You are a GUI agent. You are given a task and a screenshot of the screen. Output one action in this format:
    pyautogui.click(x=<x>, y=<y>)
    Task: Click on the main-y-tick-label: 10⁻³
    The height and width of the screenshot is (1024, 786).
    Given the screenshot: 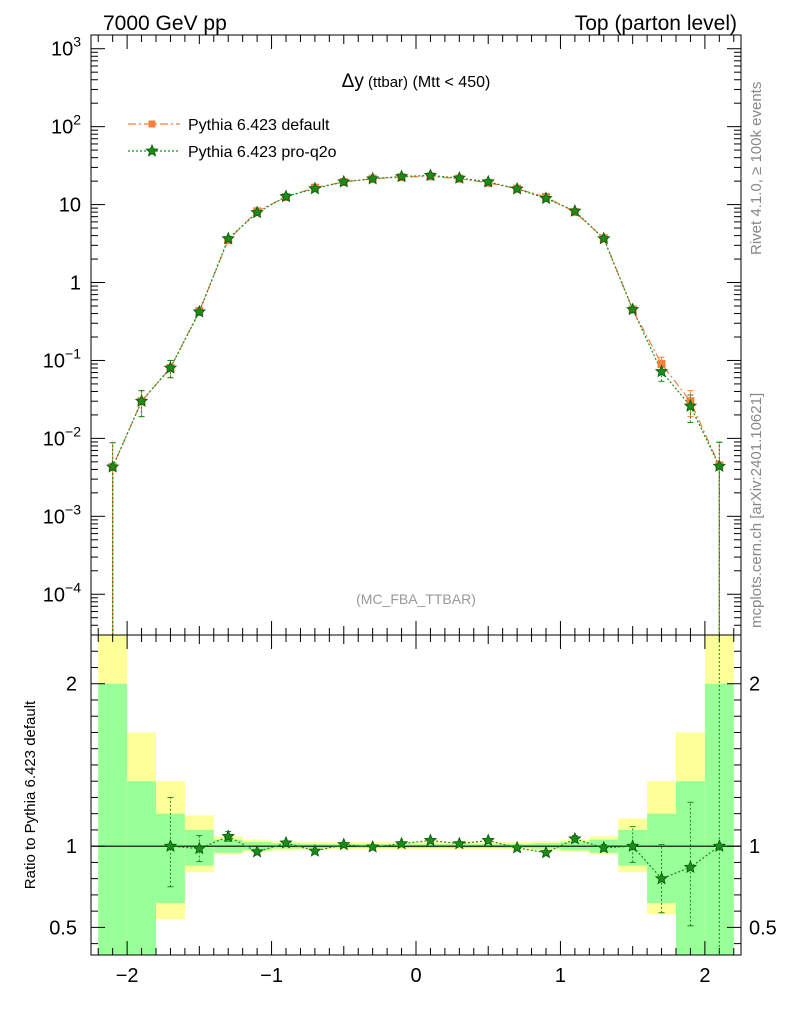 What is the action you would take?
    pyautogui.click(x=62, y=514)
    